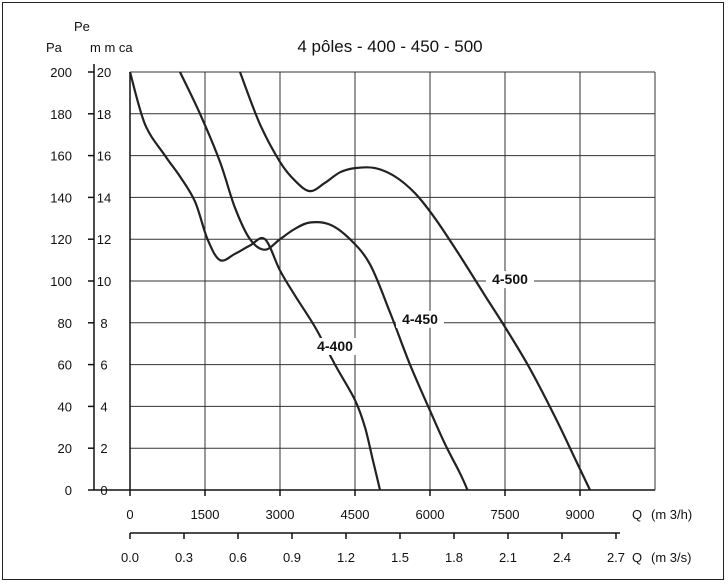 The image size is (728, 584). What do you see at coordinates (292, 557) in the screenshot?
I see `x-tick-label-m3s: 0.9` at bounding box center [292, 557].